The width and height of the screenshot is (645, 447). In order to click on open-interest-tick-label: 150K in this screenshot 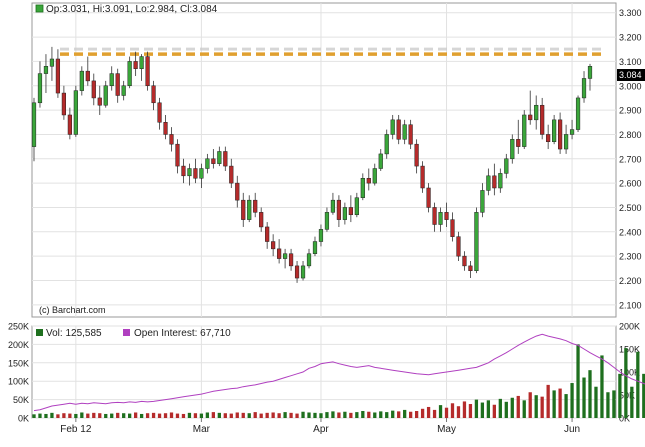, I will do `click(629, 350)`.